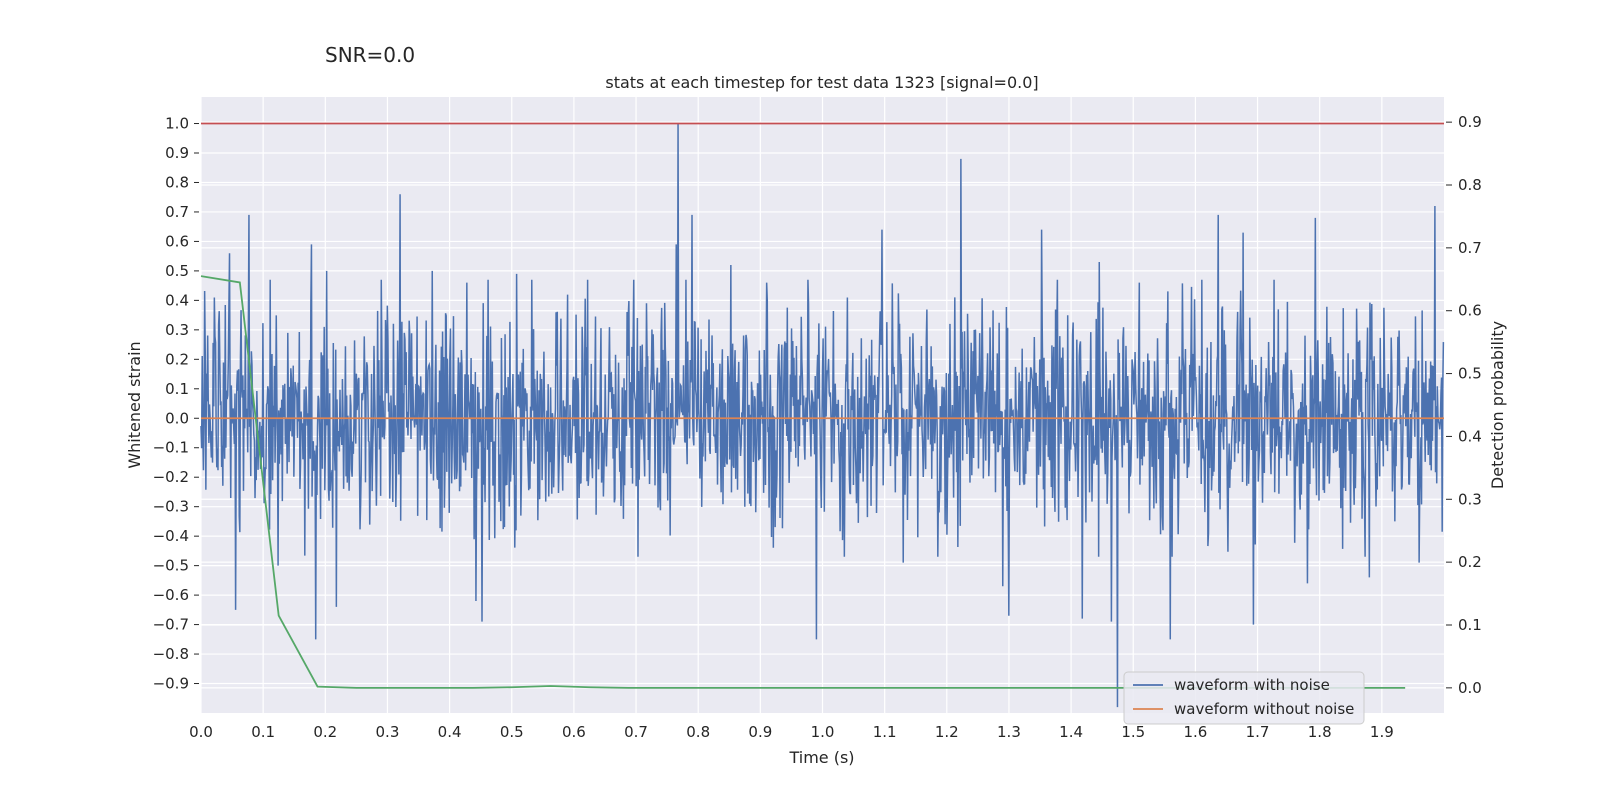 Image resolution: width=1600 pixels, height=800 pixels. What do you see at coordinates (1195, 732) in the screenshot?
I see `x-tick-label: 1.6` at bounding box center [1195, 732].